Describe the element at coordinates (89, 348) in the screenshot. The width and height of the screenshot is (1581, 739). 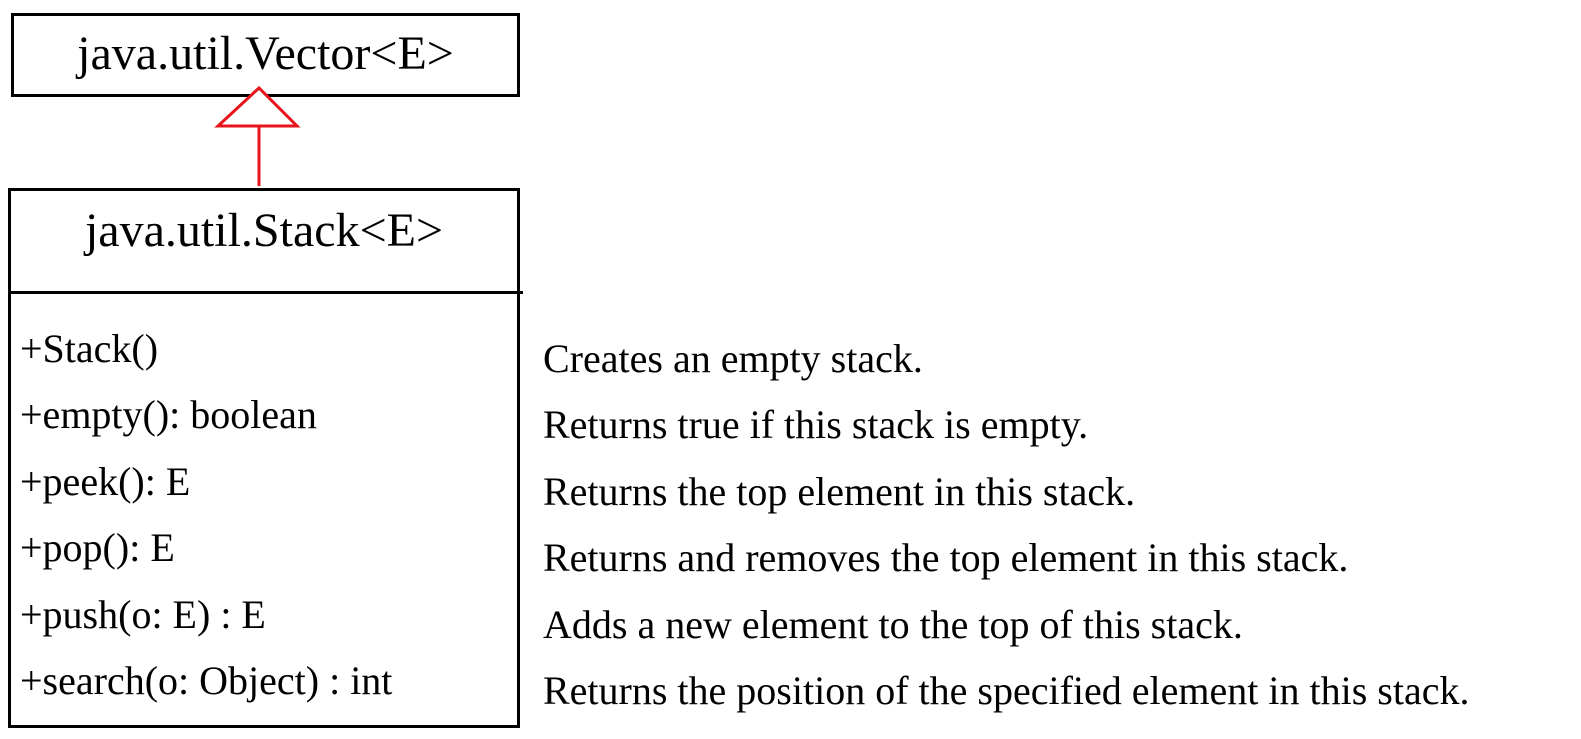
I see `method-signature: +Stack()` at that location.